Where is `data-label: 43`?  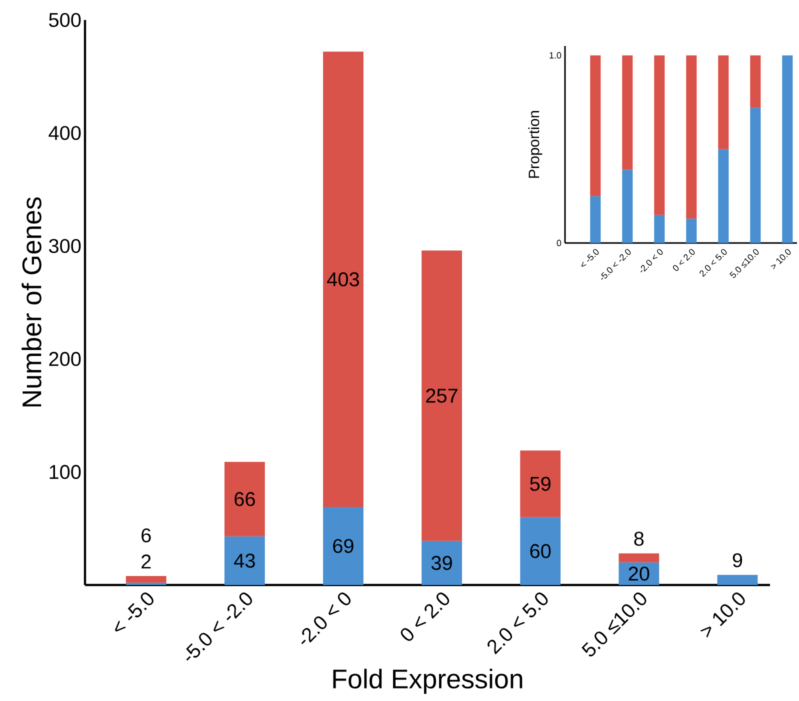
data-label: 43 is located at coordinates (244, 561).